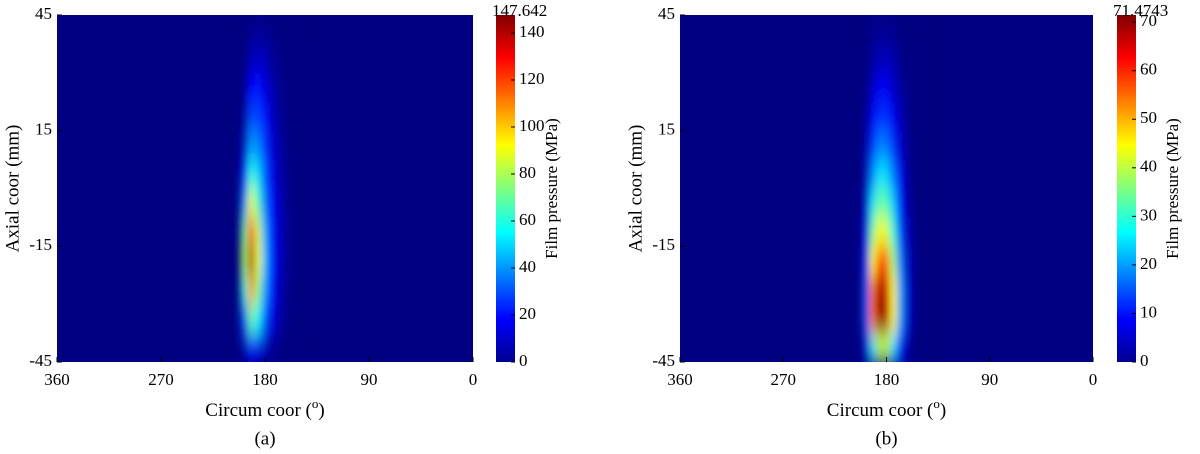 Image resolution: width=1200 pixels, height=454 pixels. What do you see at coordinates (886, 408) in the screenshot?
I see `x-axis-label: Circum coor (o)` at bounding box center [886, 408].